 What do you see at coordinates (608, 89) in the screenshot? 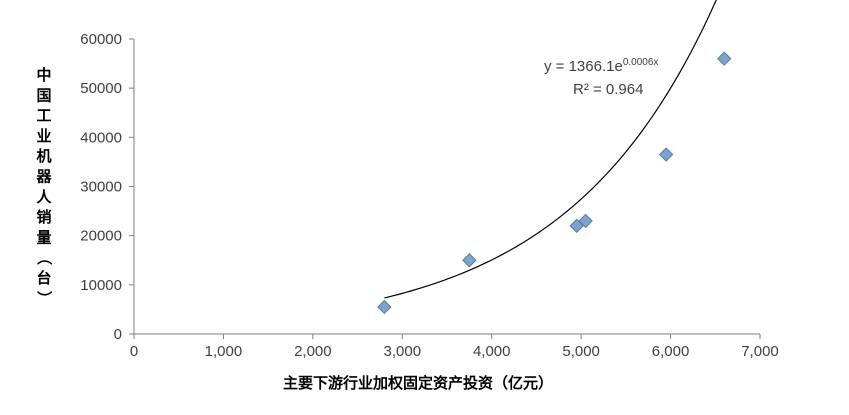
I see `trendline-r-squared: R² = 0.964` at bounding box center [608, 89].